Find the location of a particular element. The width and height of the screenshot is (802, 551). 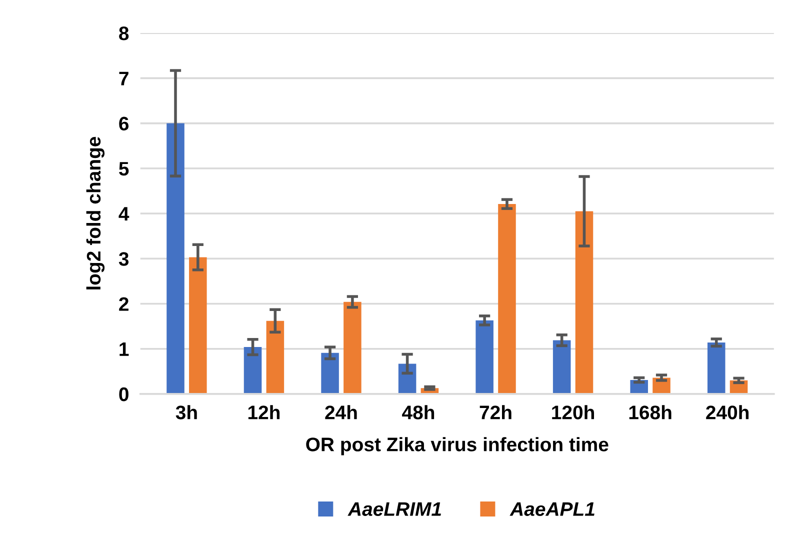

y-tick-label: 6 is located at coordinates (124, 123).